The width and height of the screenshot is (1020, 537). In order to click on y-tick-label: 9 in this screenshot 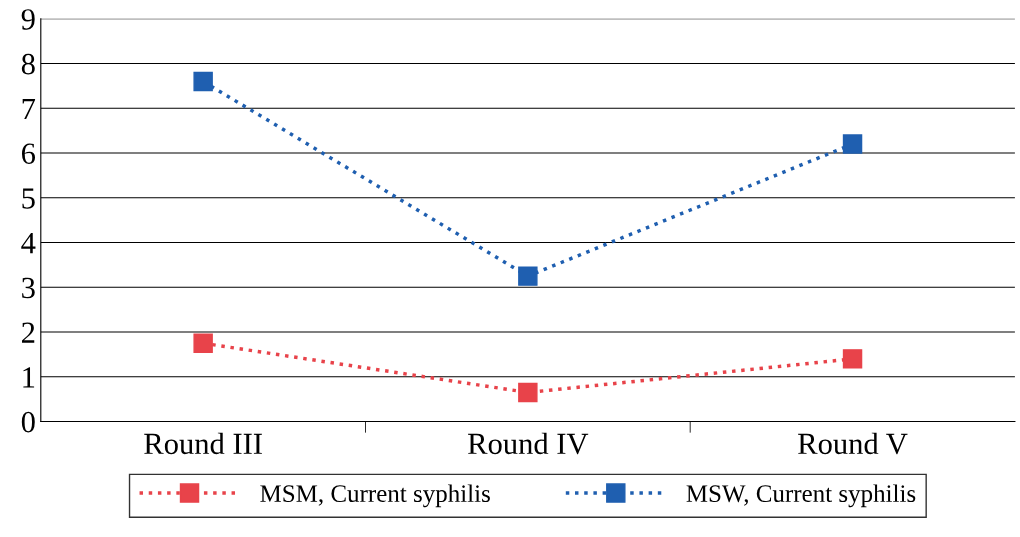, I will do `click(28, 19)`.